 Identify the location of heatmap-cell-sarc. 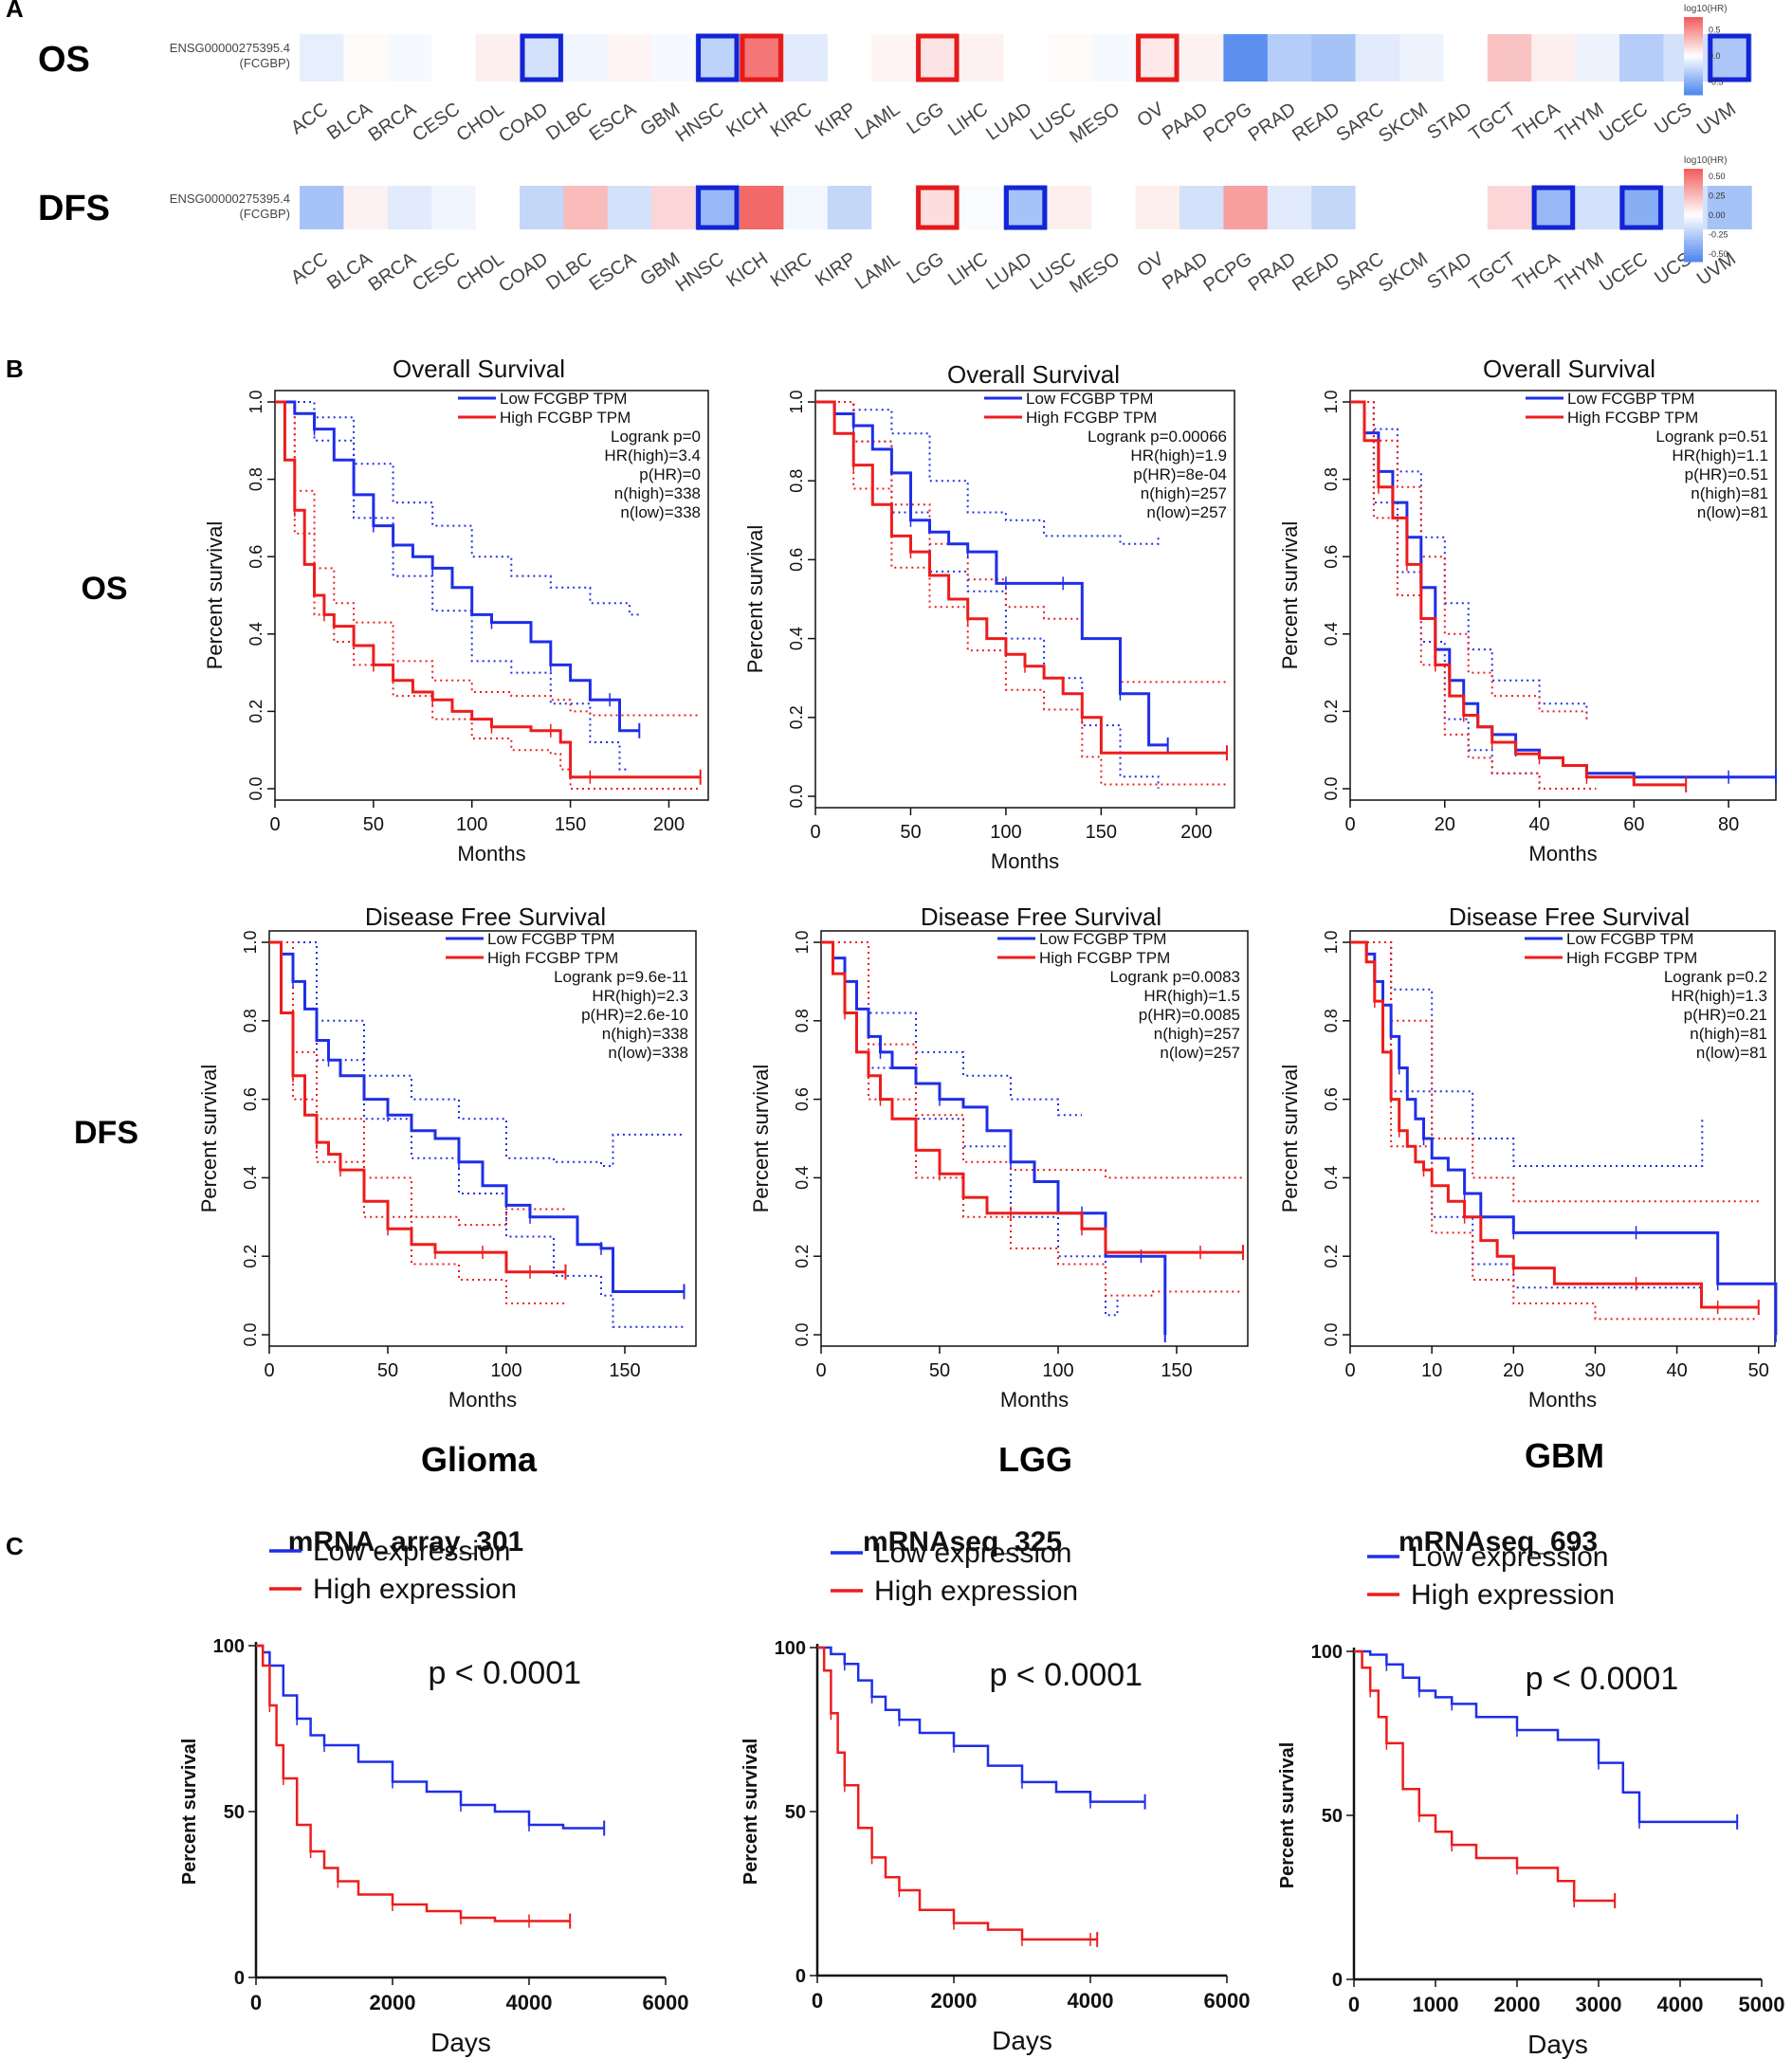
(1377, 58).